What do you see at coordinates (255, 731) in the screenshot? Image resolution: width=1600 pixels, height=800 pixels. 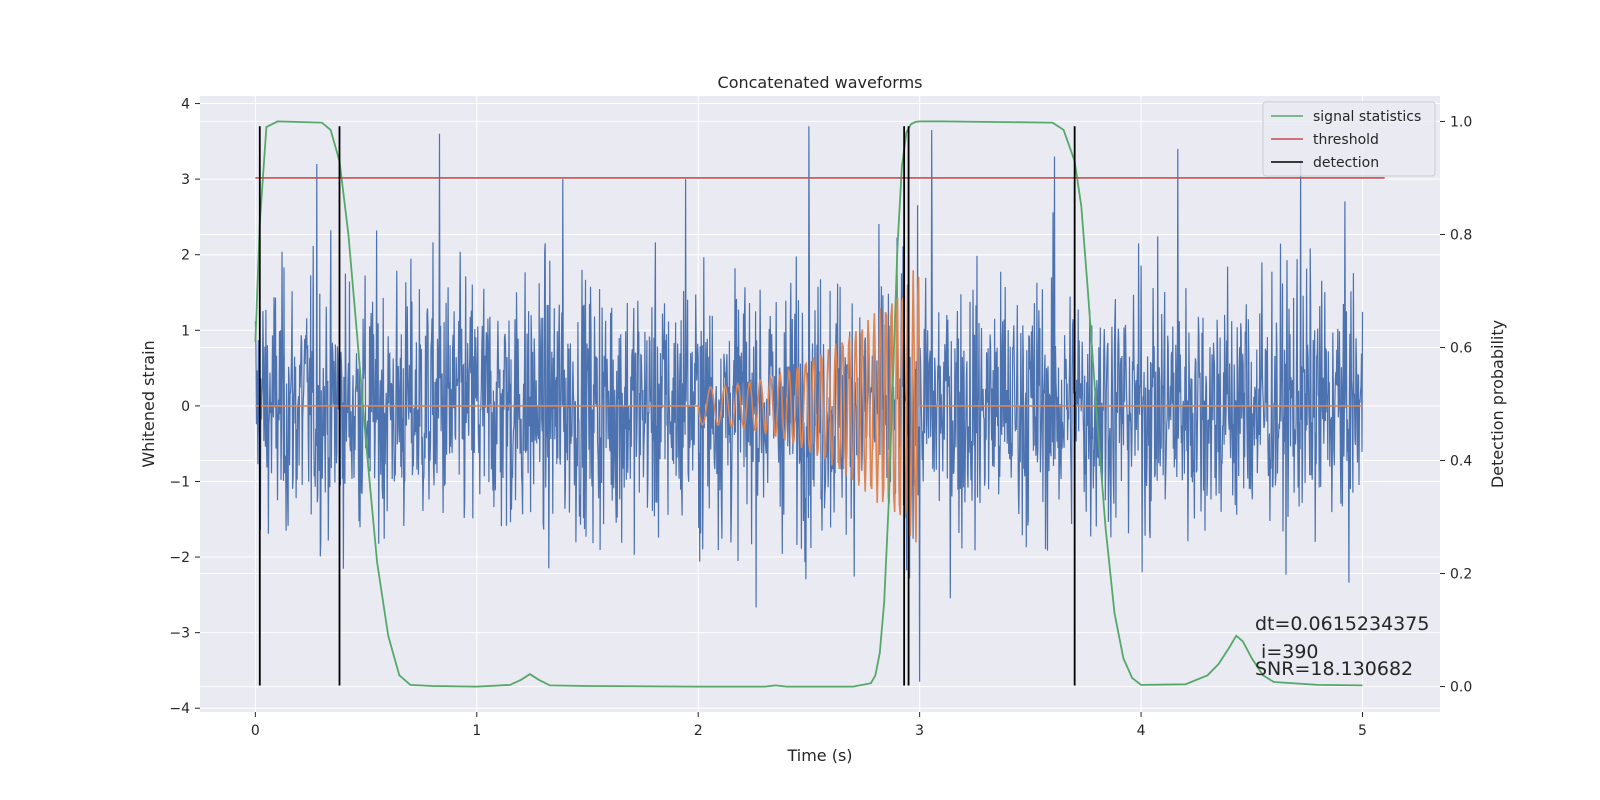 I see `x-tick-label: 0` at bounding box center [255, 731].